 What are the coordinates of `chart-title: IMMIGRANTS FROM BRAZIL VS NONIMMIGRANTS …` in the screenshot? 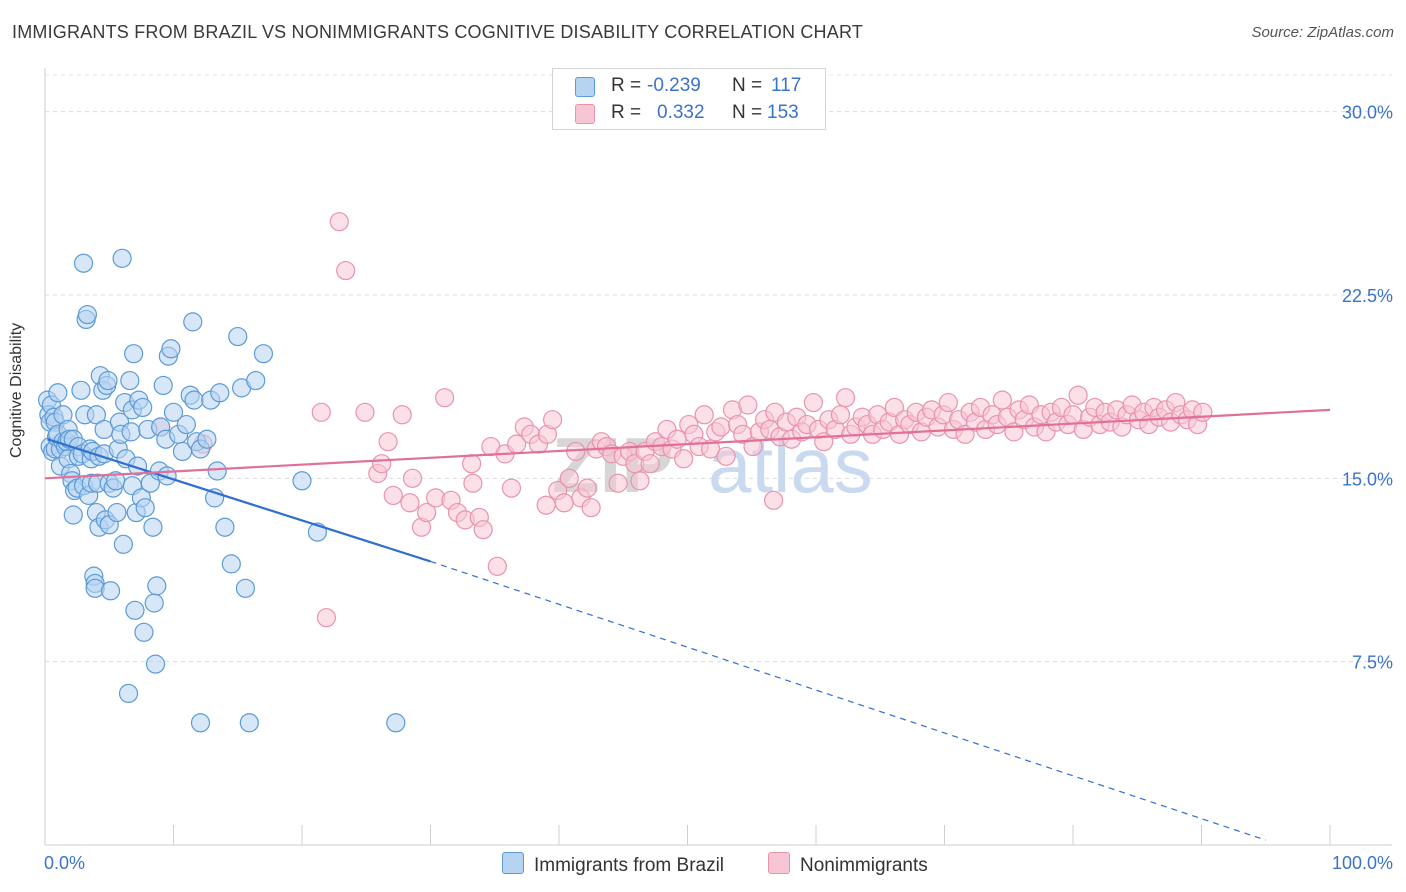 It's located at (438, 32).